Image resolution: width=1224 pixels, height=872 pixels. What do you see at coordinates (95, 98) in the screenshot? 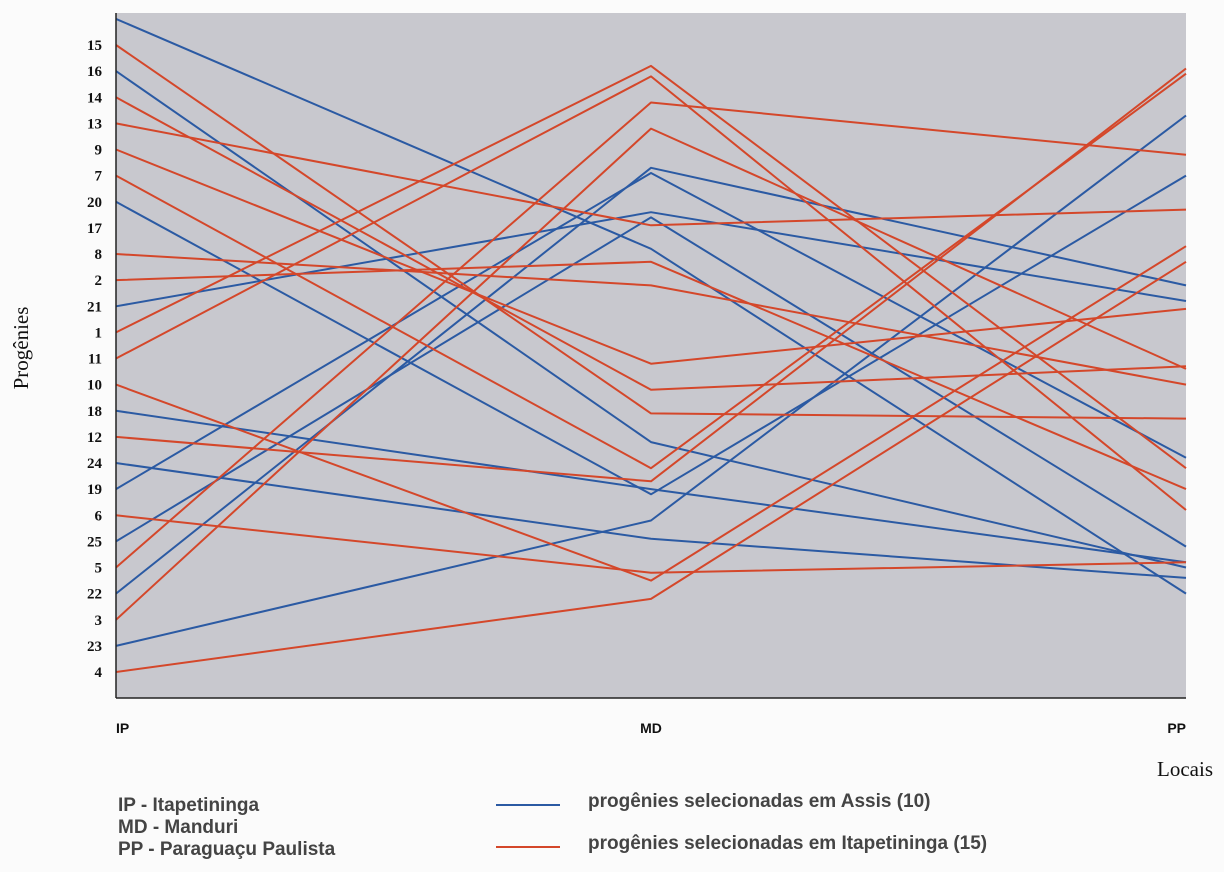
I see `y-tick-label: 14` at bounding box center [95, 98].